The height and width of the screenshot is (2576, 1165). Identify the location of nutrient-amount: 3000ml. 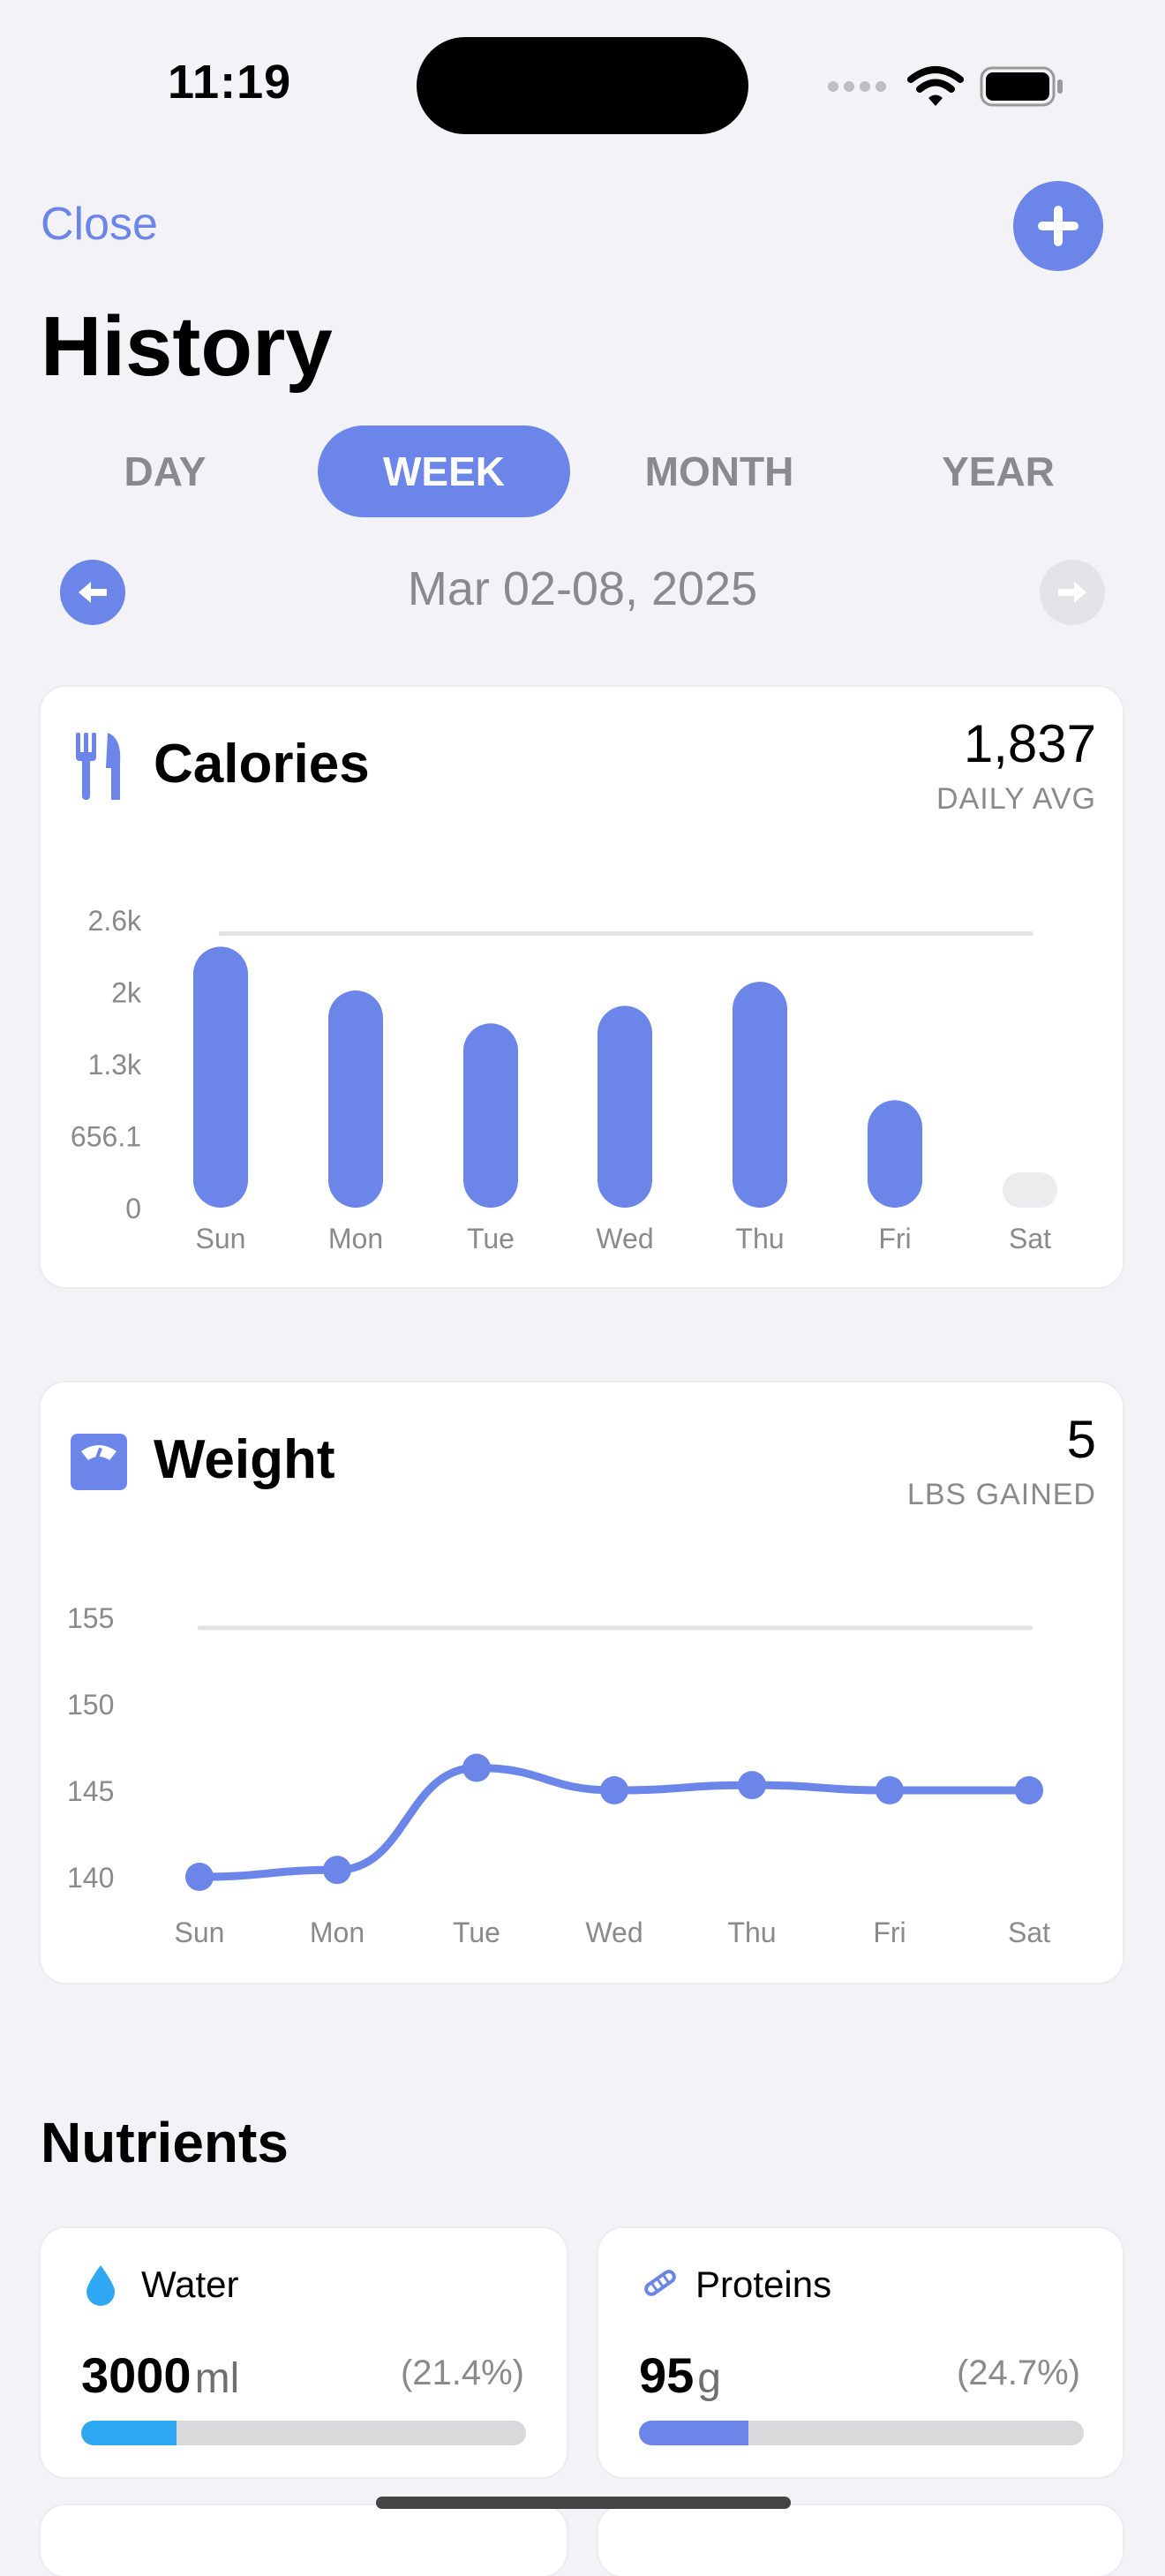
(160, 2375).